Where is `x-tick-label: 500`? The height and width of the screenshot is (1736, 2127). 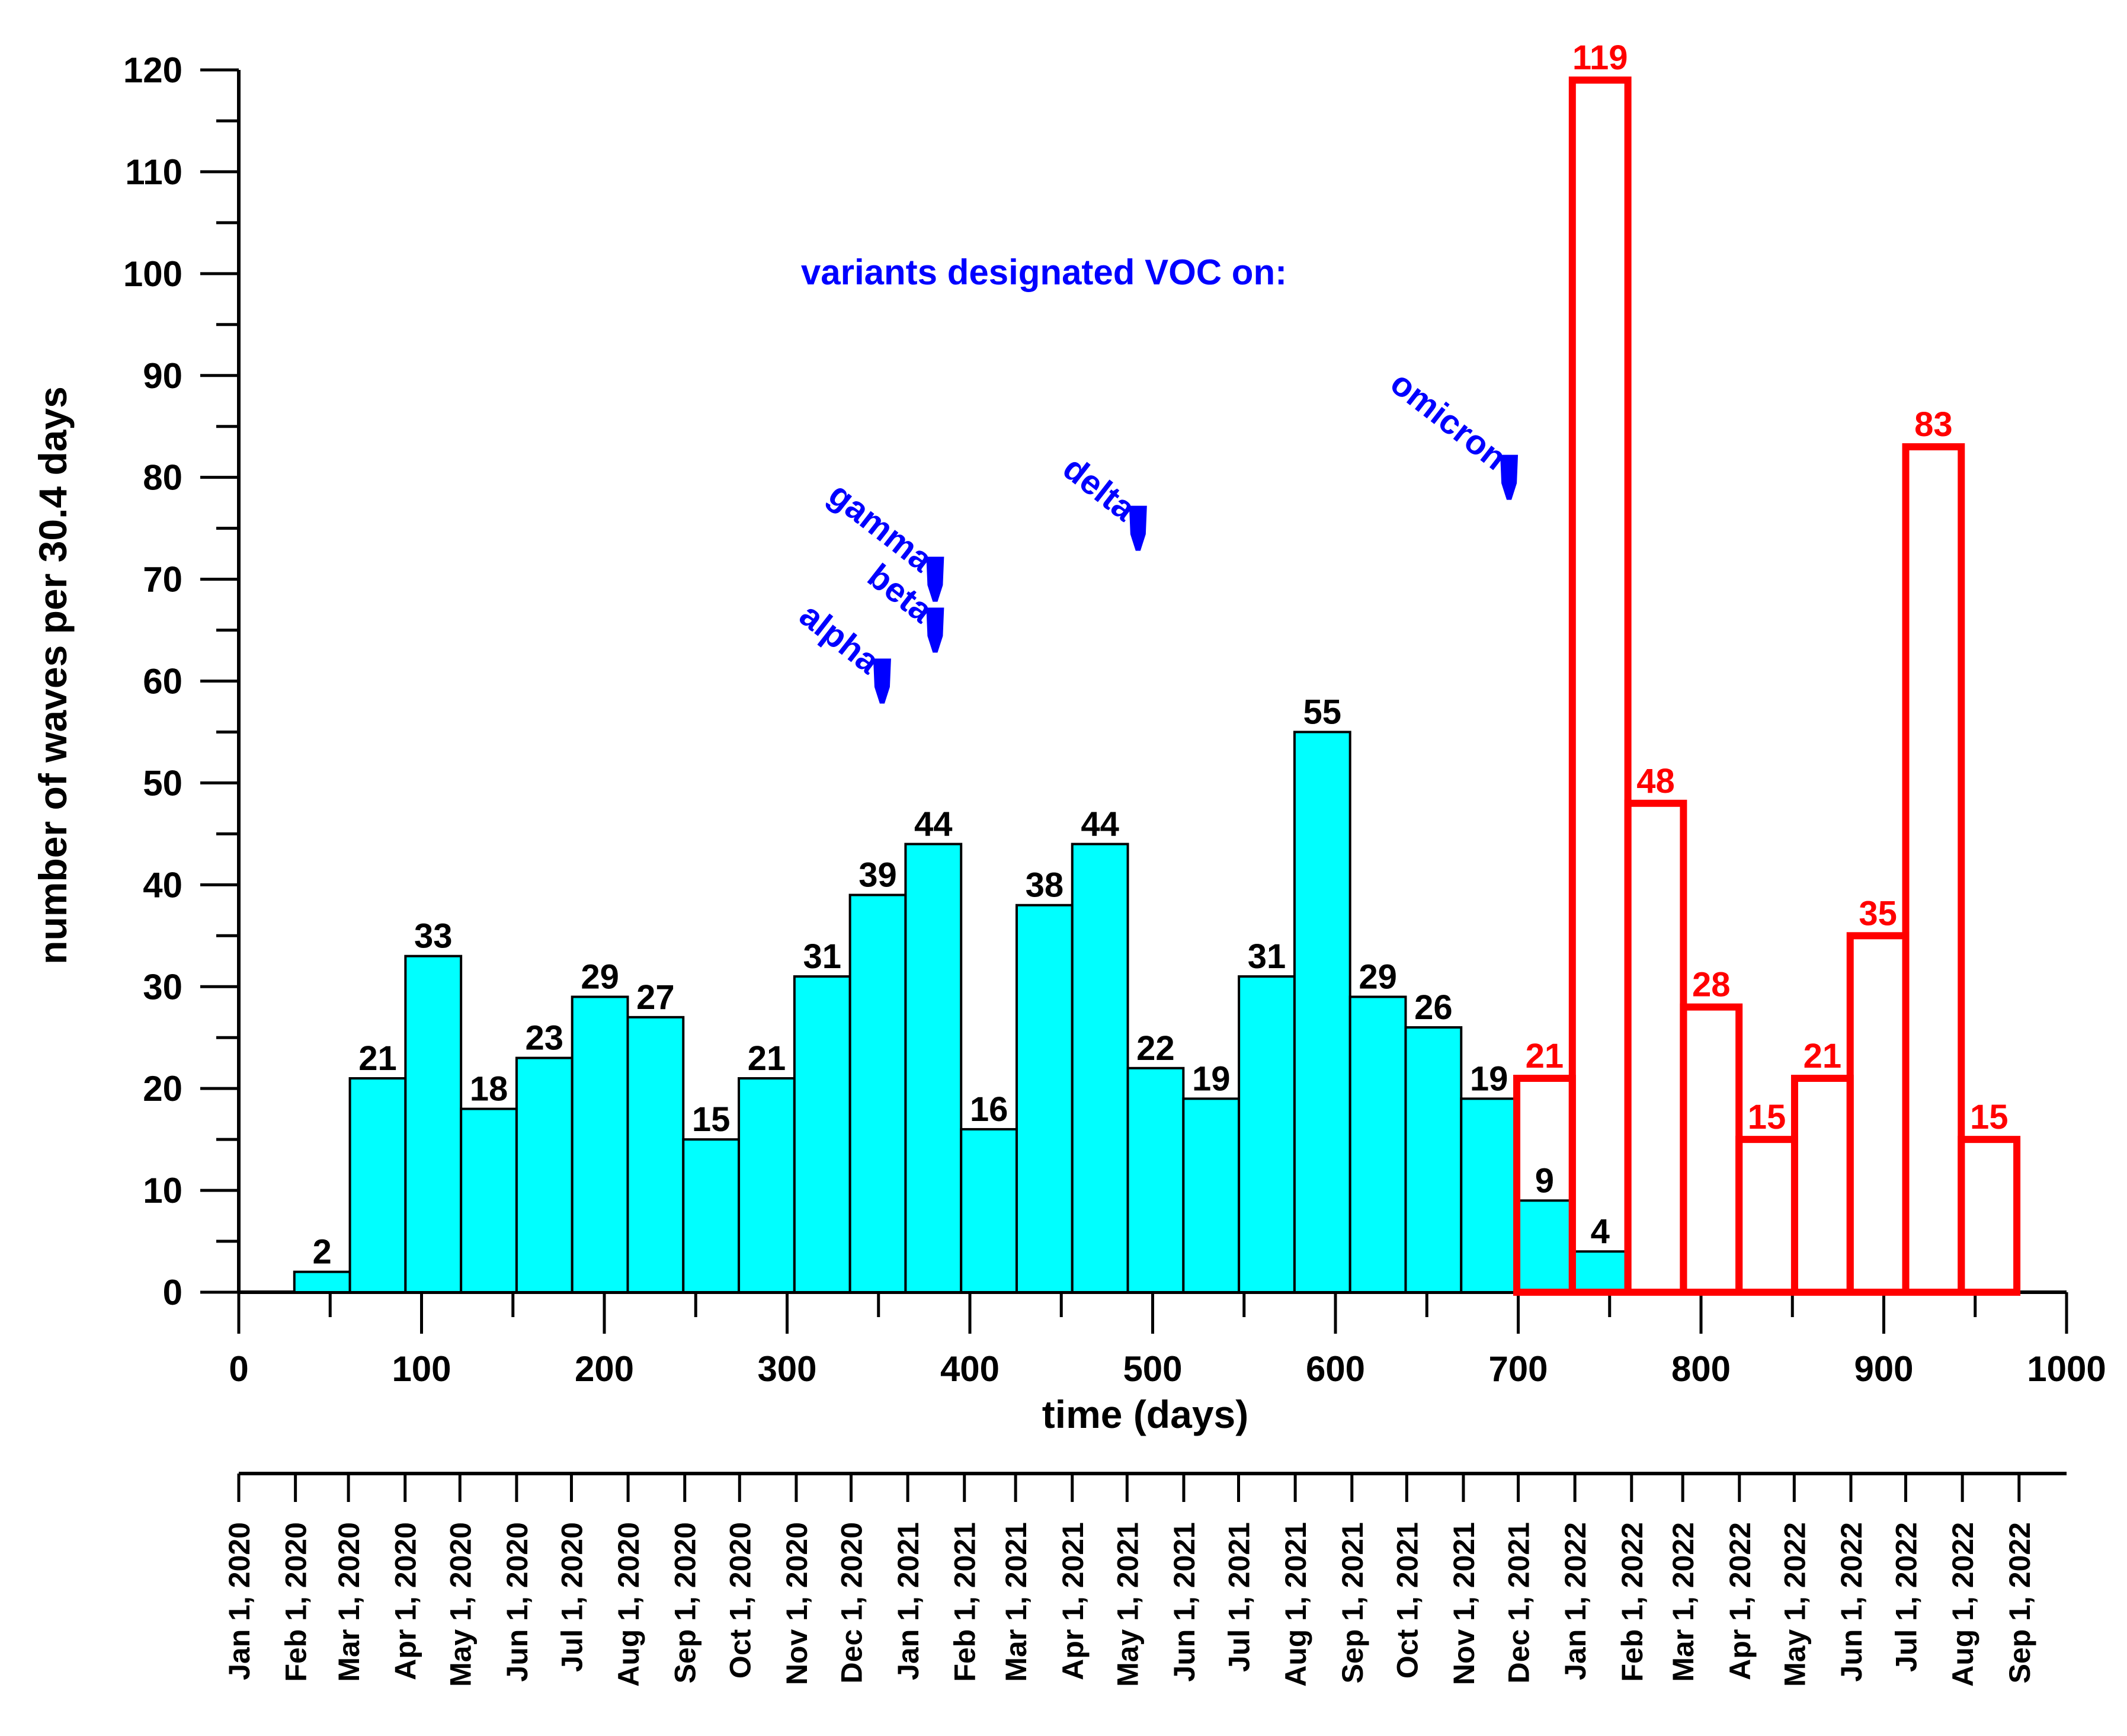 x-tick-label: 500 is located at coordinates (1152, 1369).